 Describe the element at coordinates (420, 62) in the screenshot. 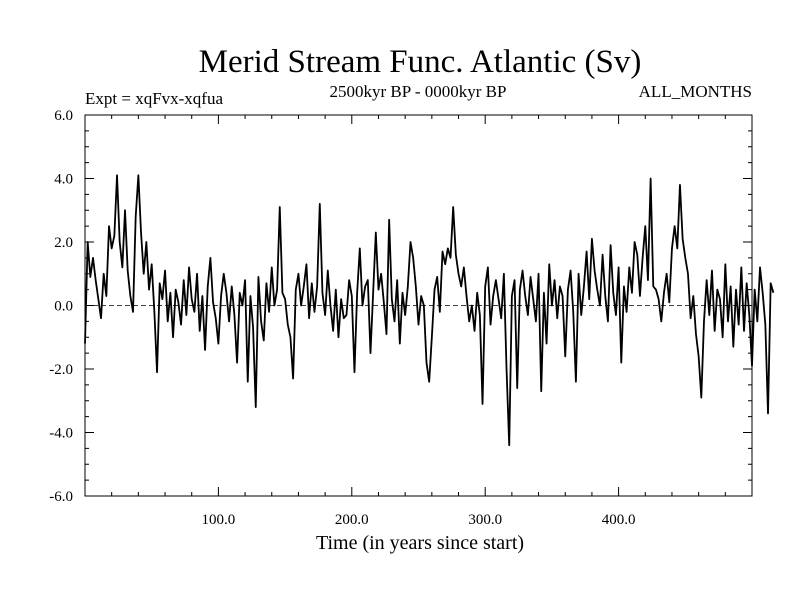

I see `chart-title: Merid Stream Func. Atlantic (Sv)` at that location.